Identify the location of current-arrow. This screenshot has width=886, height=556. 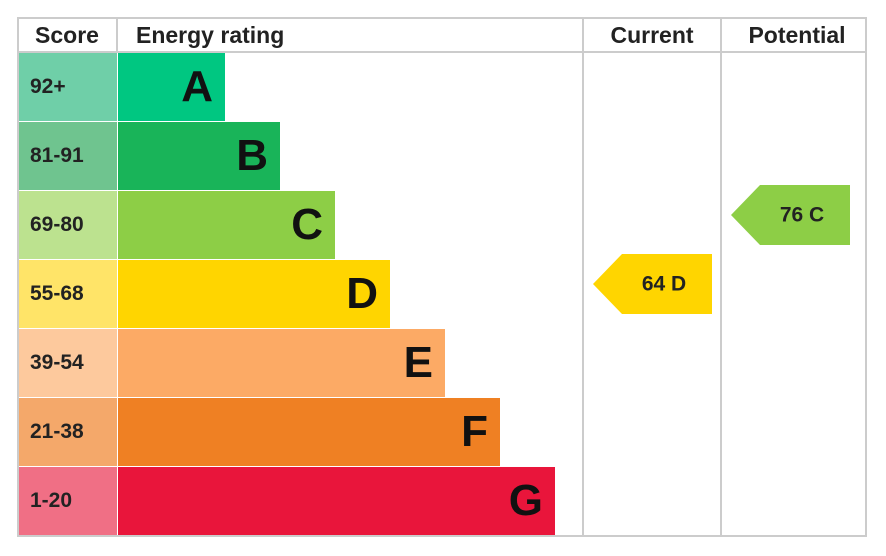
(652, 284).